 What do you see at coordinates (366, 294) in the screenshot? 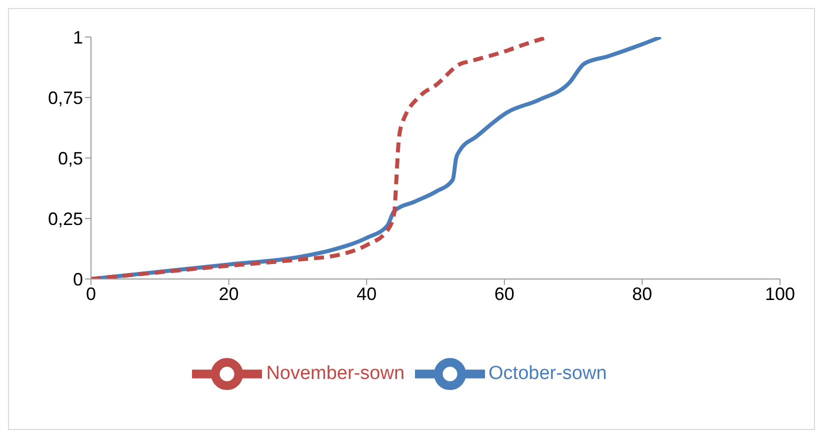
I see `x-tick-label: 40` at bounding box center [366, 294].